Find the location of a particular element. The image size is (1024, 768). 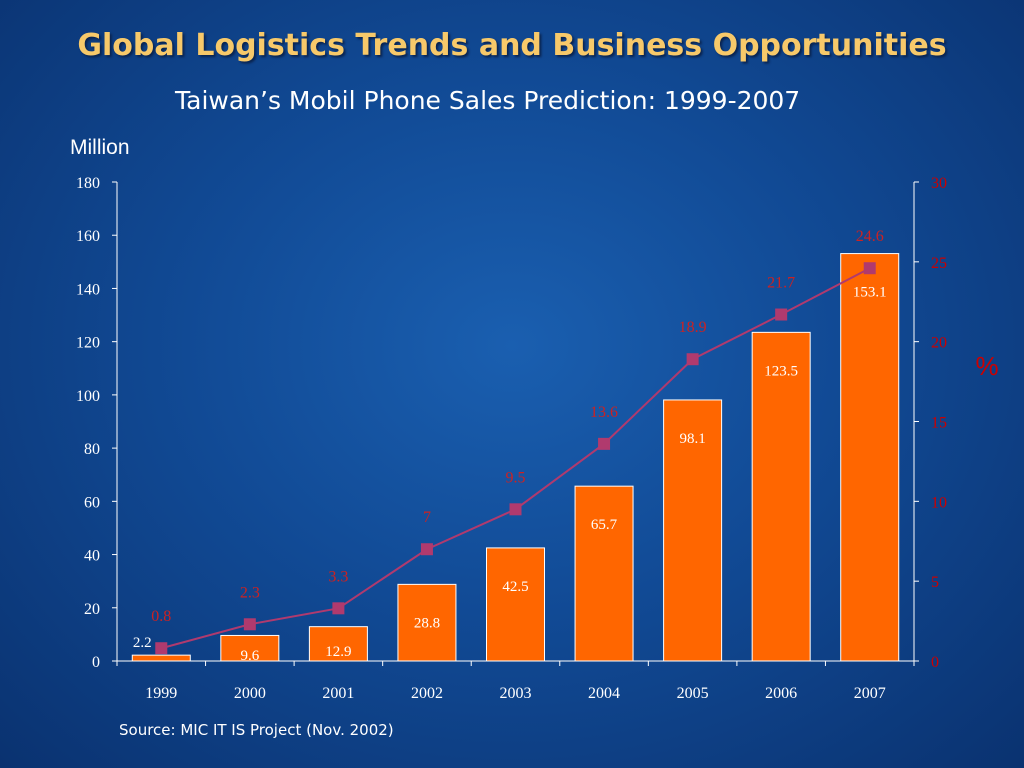

rate-marker-2005 is located at coordinates (692, 359).